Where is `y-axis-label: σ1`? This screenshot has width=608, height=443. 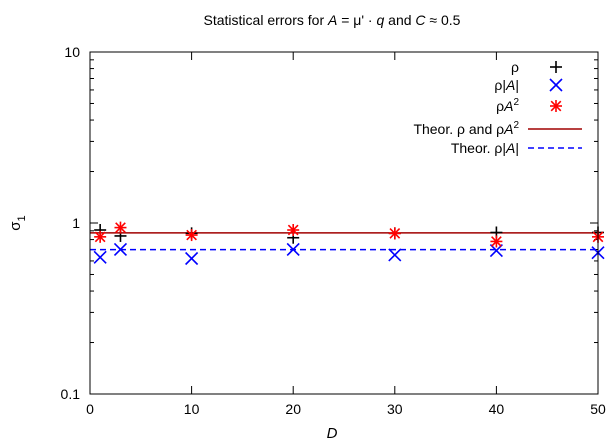
y-axis-label: σ1 is located at coordinates (17, 222).